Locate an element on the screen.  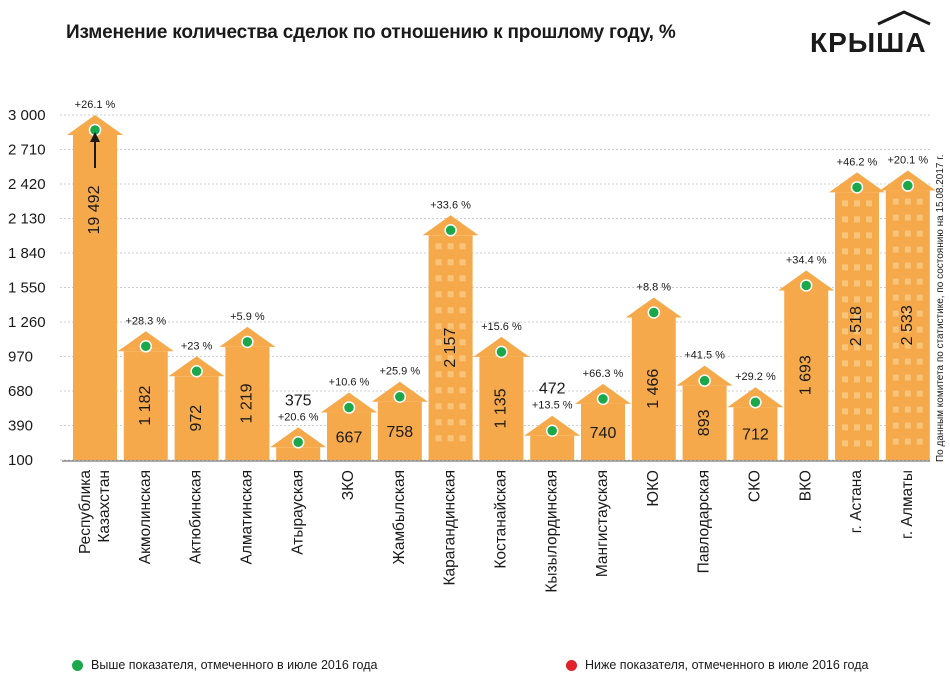
value-label: 2 533 is located at coordinates (907, 325).